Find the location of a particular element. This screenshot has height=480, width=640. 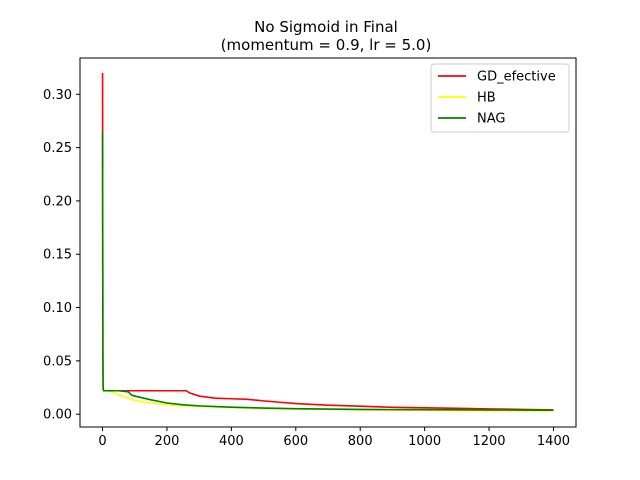

x-tick-label: 1000 is located at coordinates (424, 441).